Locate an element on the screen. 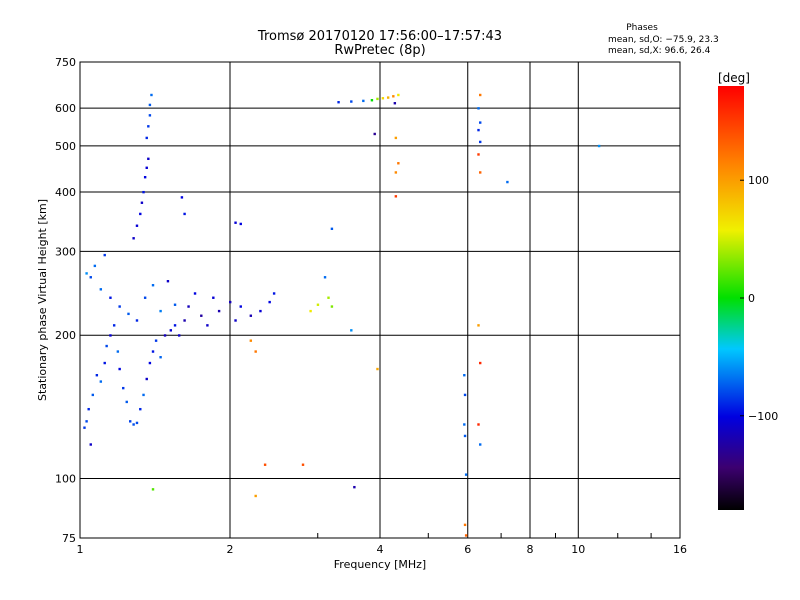 The width and height of the screenshot is (800, 600). y-tick-label: 75 is located at coordinates (69, 538).